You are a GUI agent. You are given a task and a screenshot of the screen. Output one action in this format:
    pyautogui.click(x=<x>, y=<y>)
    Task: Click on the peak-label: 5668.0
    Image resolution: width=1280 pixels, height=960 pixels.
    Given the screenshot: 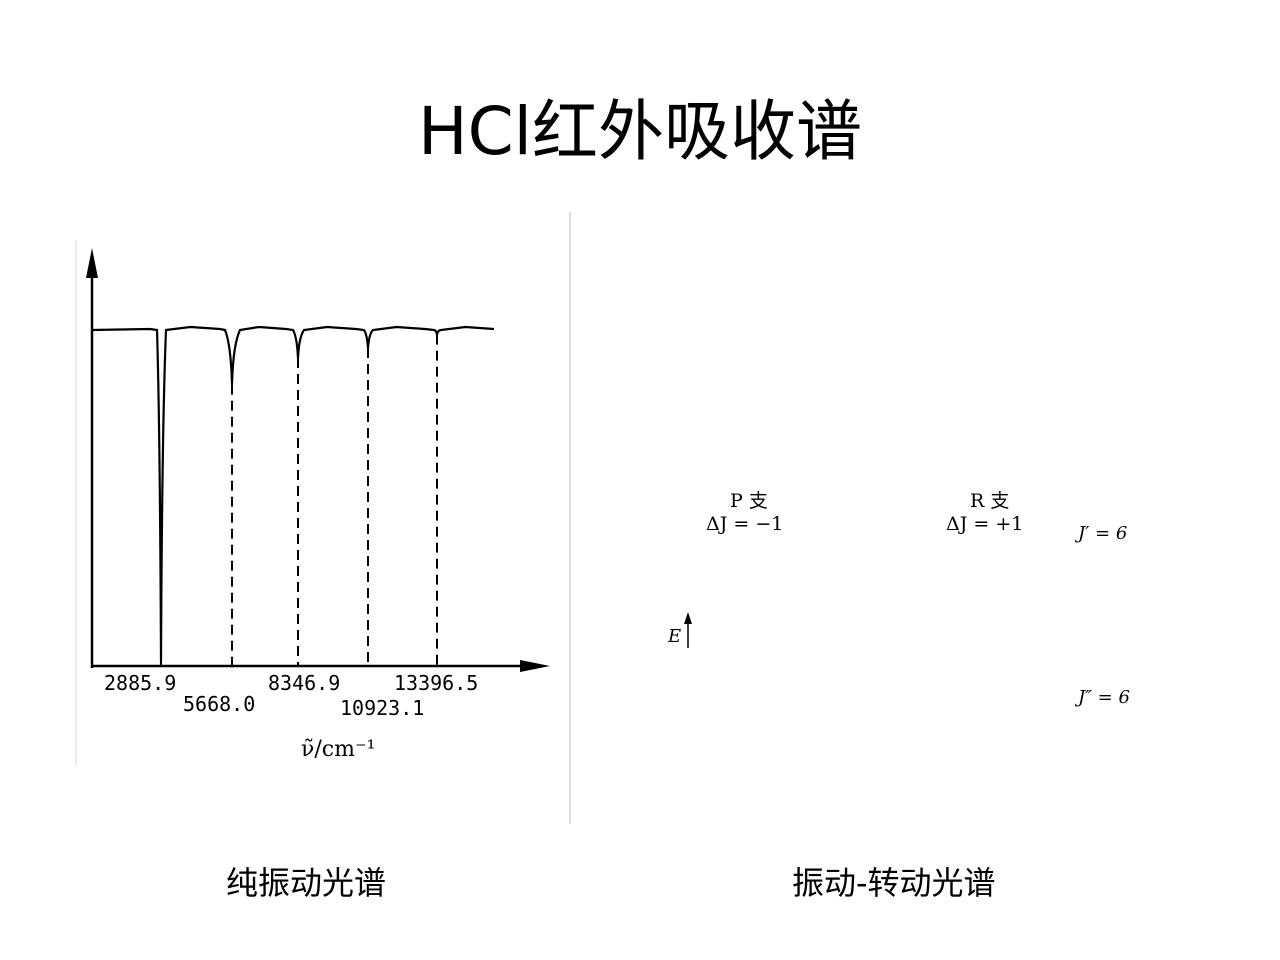 What is the action you would take?
    pyautogui.click(x=219, y=704)
    